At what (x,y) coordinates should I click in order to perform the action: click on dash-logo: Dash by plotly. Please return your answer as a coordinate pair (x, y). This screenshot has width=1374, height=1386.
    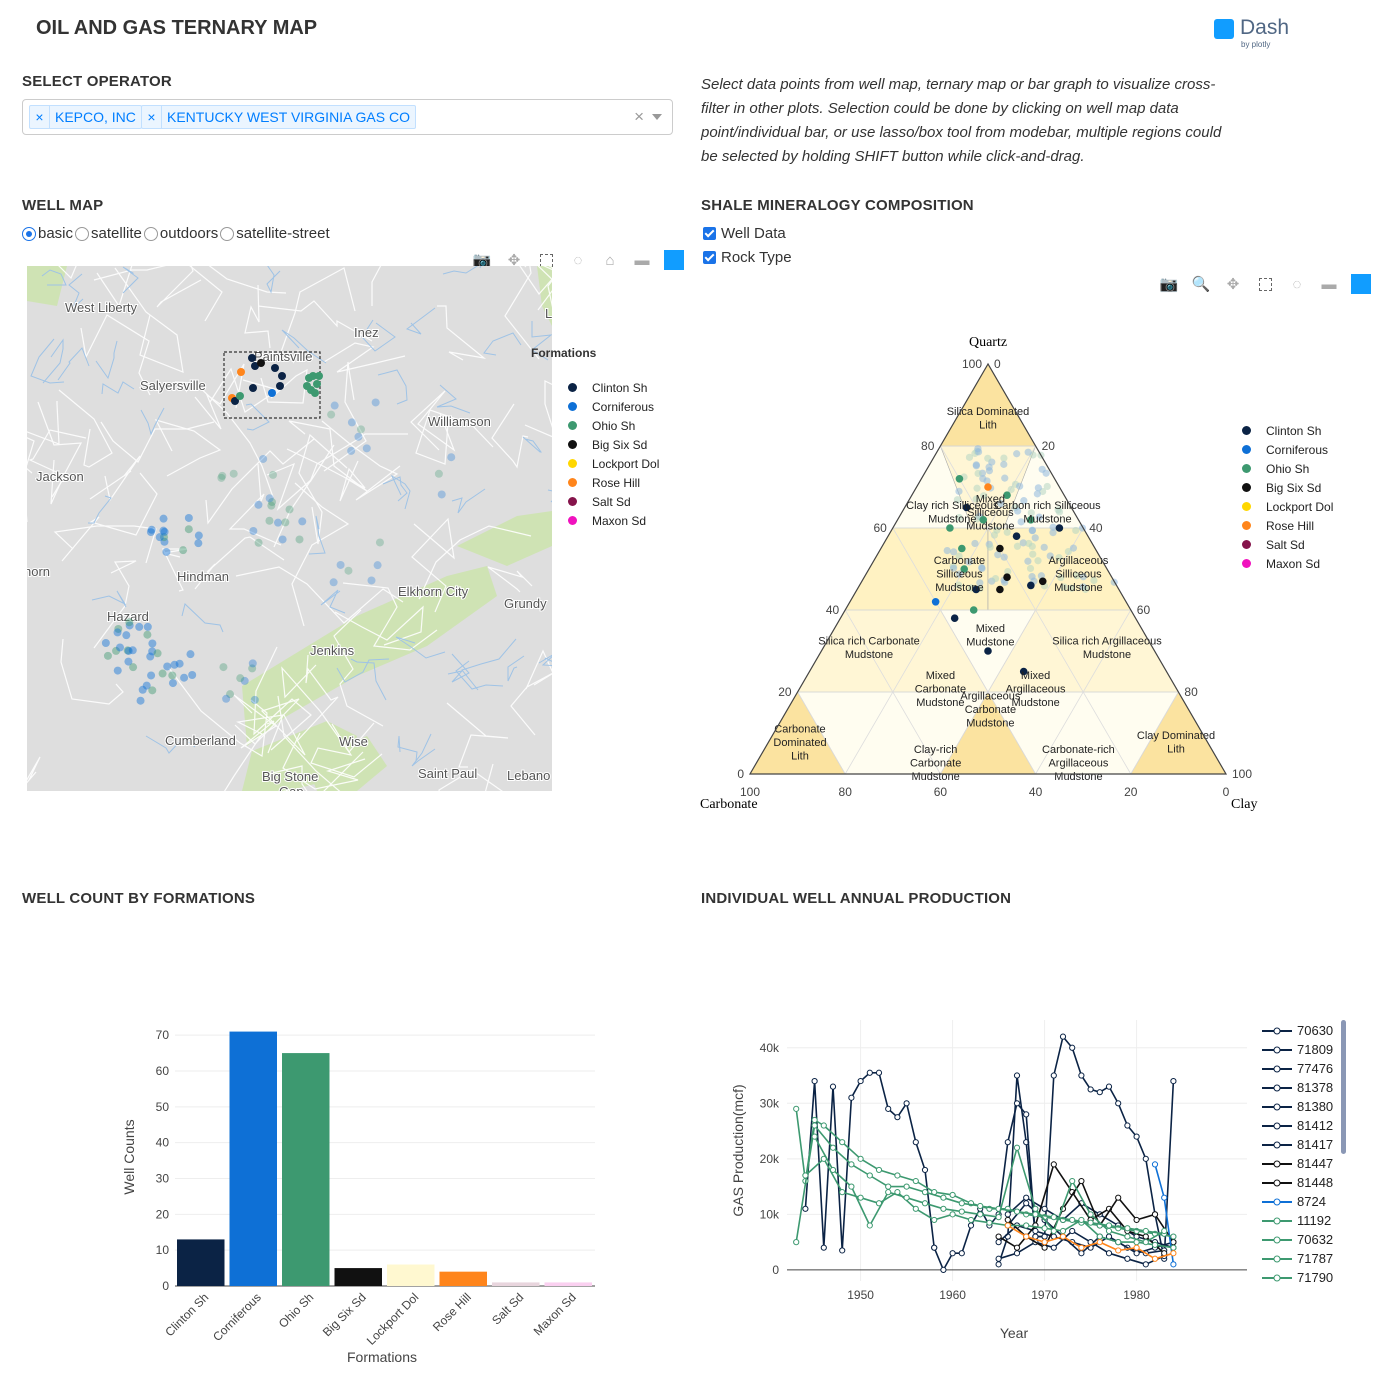
    Looking at the image, I should click on (1259, 33).